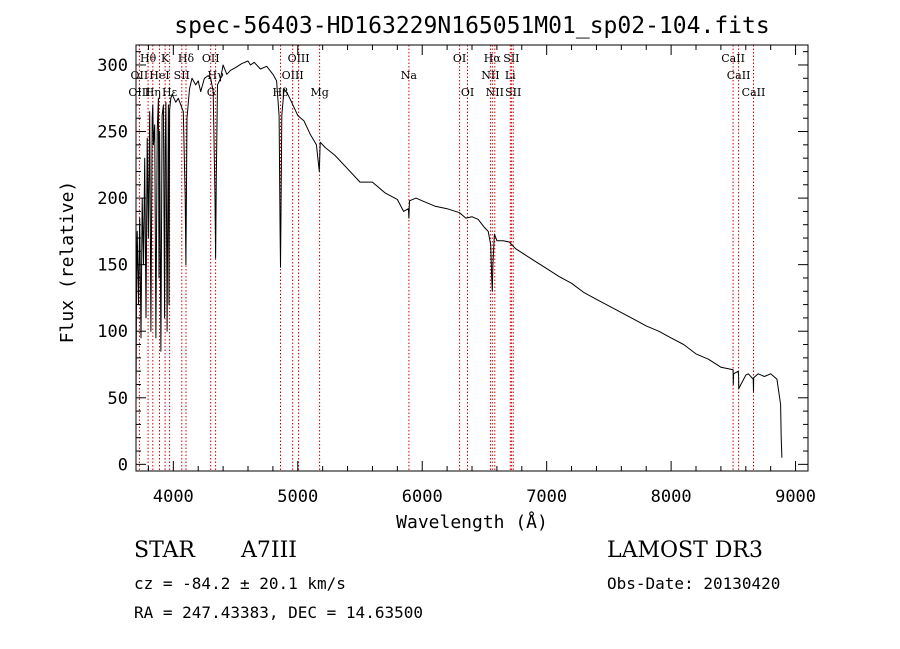 The height and width of the screenshot is (649, 900). What do you see at coordinates (173, 497) in the screenshot?
I see `x-tick-label: 4000` at bounding box center [173, 497].